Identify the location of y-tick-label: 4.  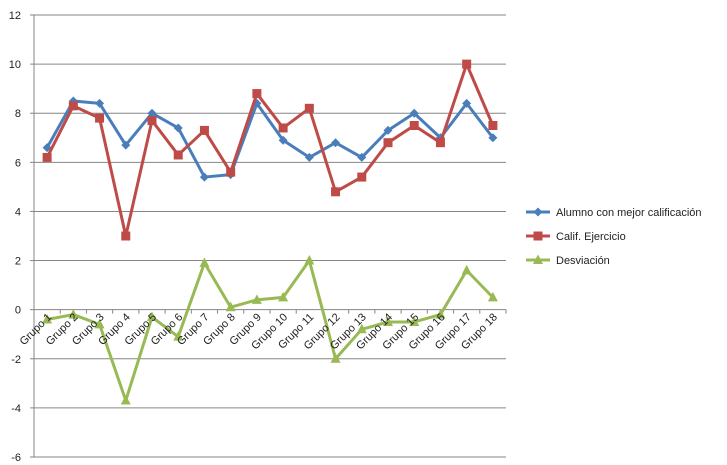
(18, 212).